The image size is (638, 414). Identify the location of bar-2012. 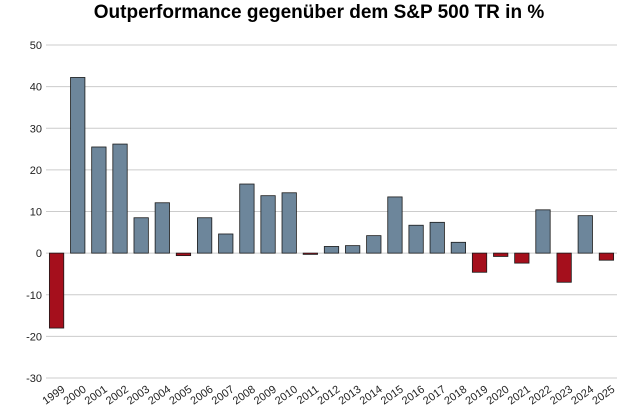
(331, 250).